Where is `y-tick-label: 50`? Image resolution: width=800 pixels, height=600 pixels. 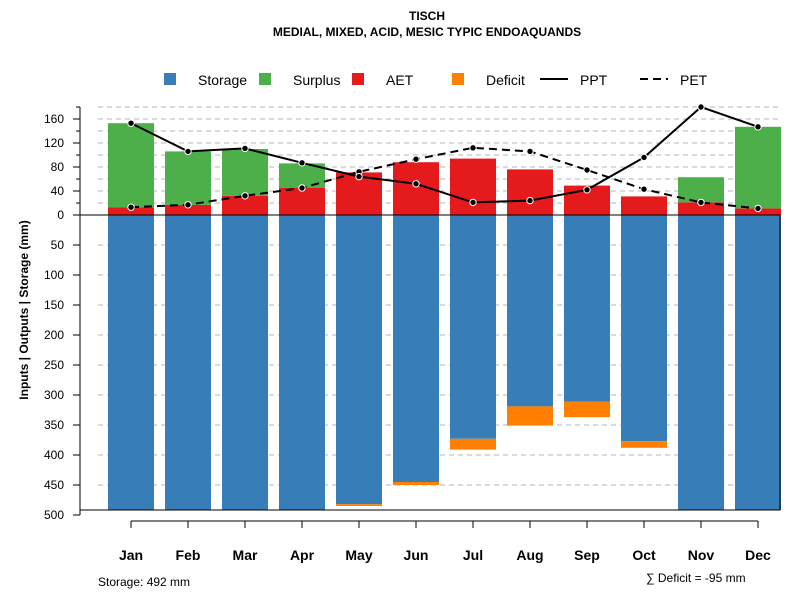 y-tick-label: 50 is located at coordinates (58, 245).